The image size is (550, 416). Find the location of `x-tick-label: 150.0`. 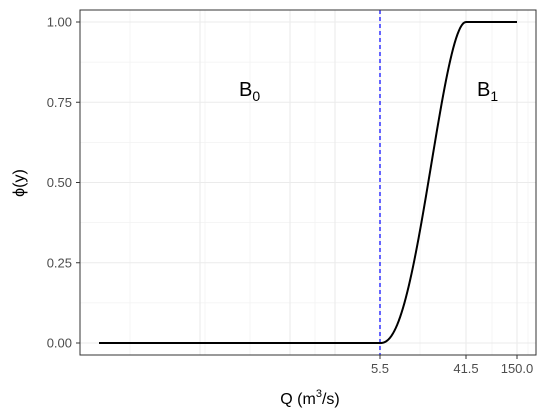

x-tick-label: 150.0 is located at coordinates (517, 368).